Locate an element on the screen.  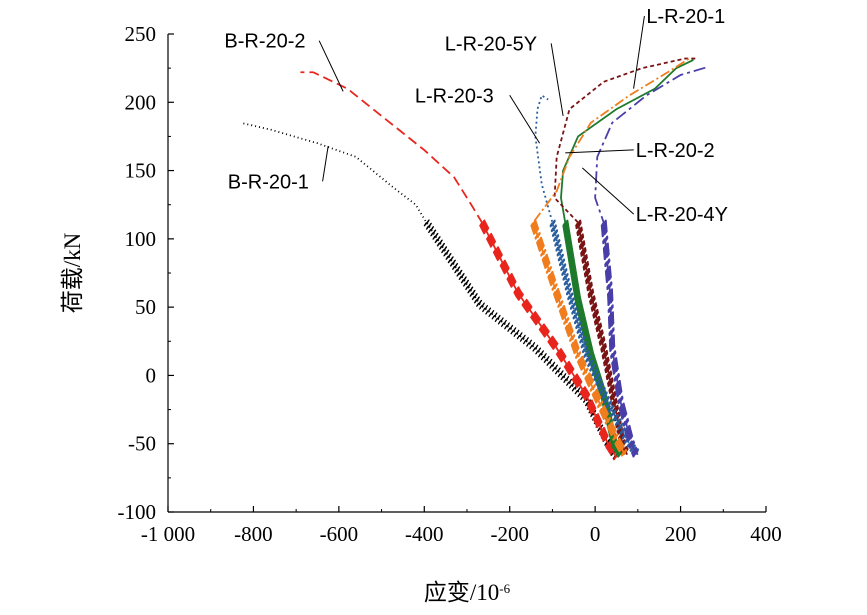
series-l-r-20-4y is located at coordinates (651, 261).